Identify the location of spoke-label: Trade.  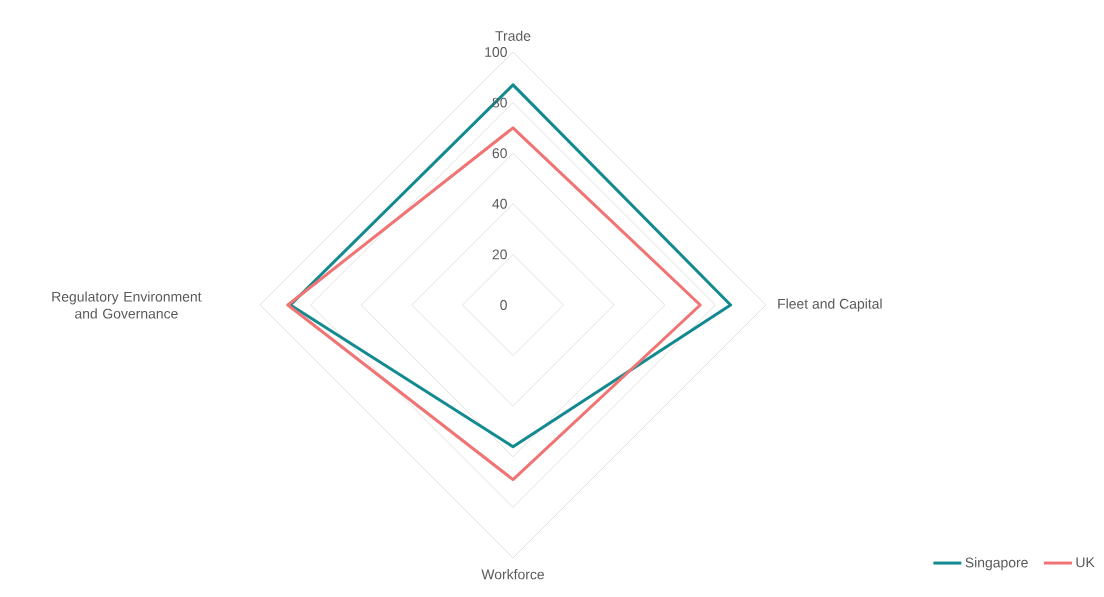
(513, 35).